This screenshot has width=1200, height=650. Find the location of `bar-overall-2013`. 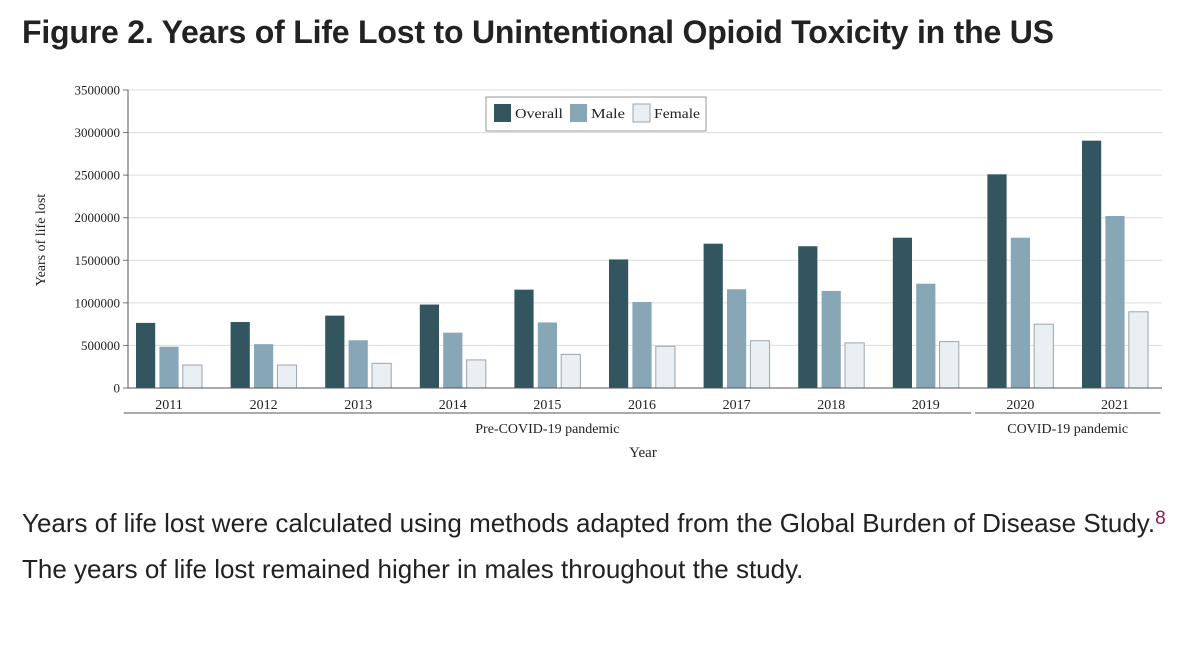

bar-overall-2013 is located at coordinates (335, 351).